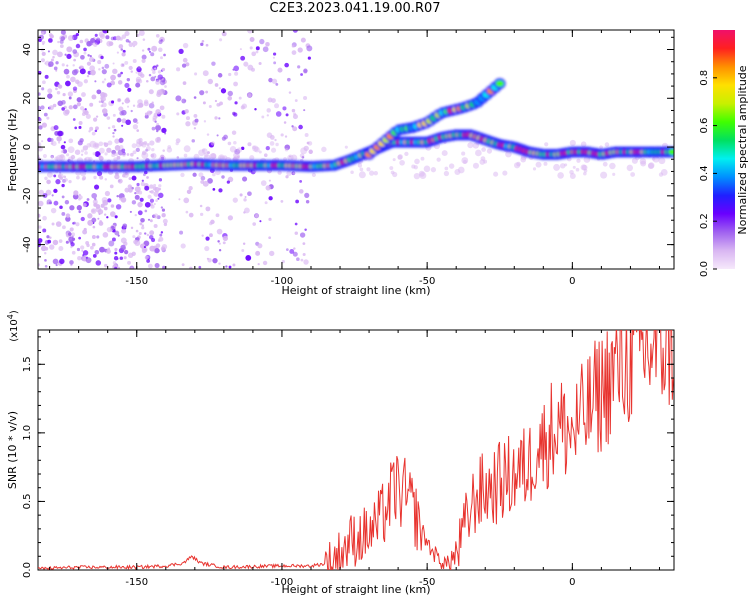  I want to click on spectrogram-ytick-label: 40, so click(27, 49).